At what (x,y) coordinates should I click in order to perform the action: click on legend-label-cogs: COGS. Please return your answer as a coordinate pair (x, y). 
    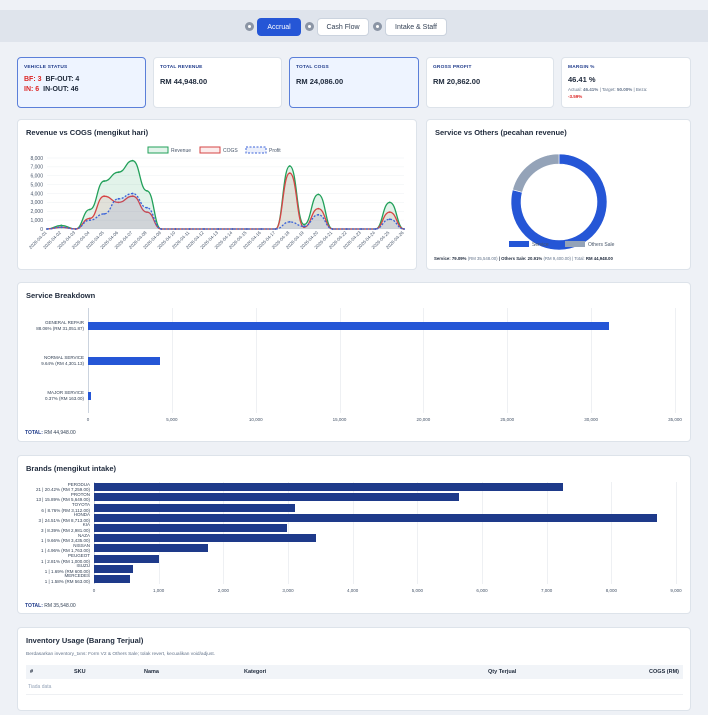
    Looking at the image, I should click on (230, 151).